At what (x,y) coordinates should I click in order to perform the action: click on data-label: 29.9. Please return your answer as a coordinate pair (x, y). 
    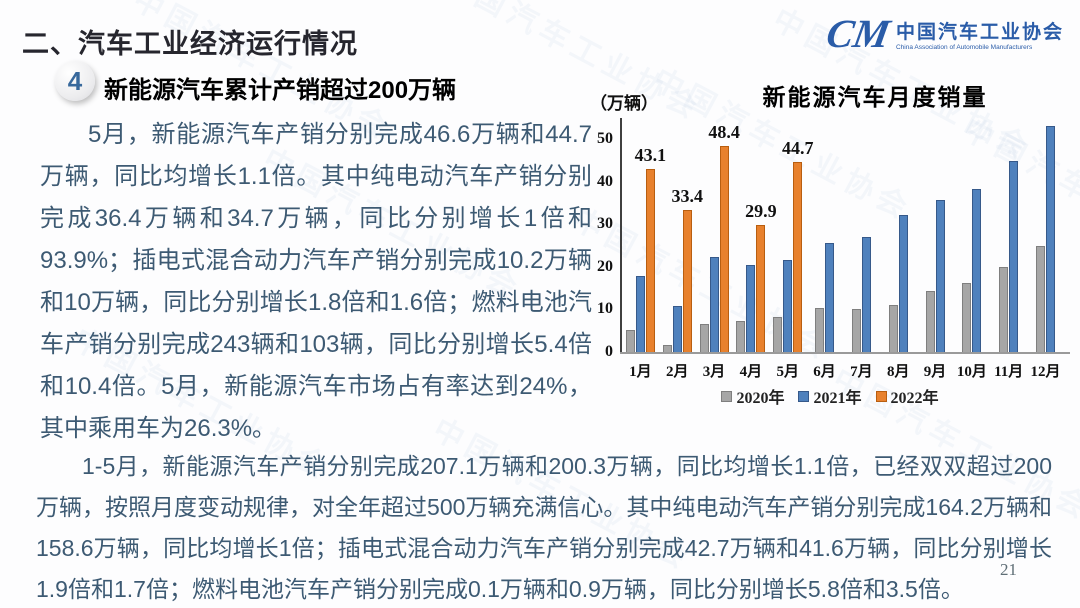
    Looking at the image, I should click on (761, 210).